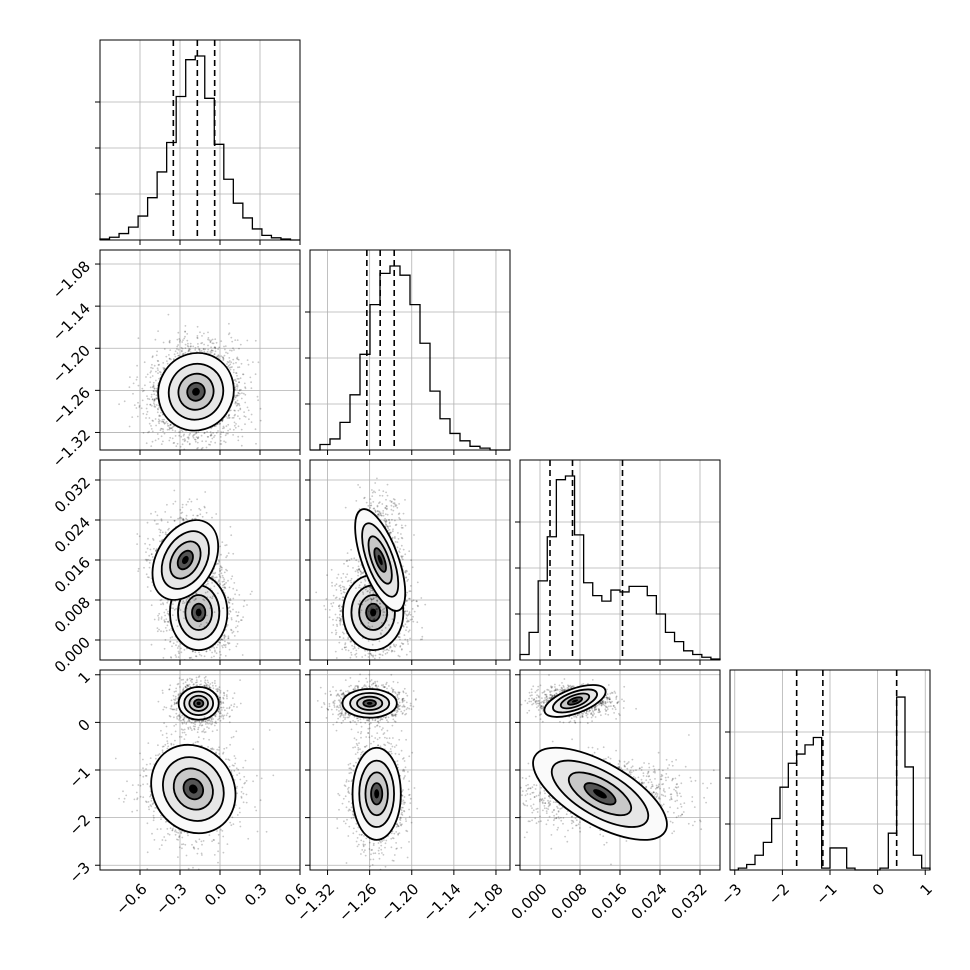 The width and height of the screenshot is (970, 970). I want to click on x-tick-label: −1.14, so click(441, 902).